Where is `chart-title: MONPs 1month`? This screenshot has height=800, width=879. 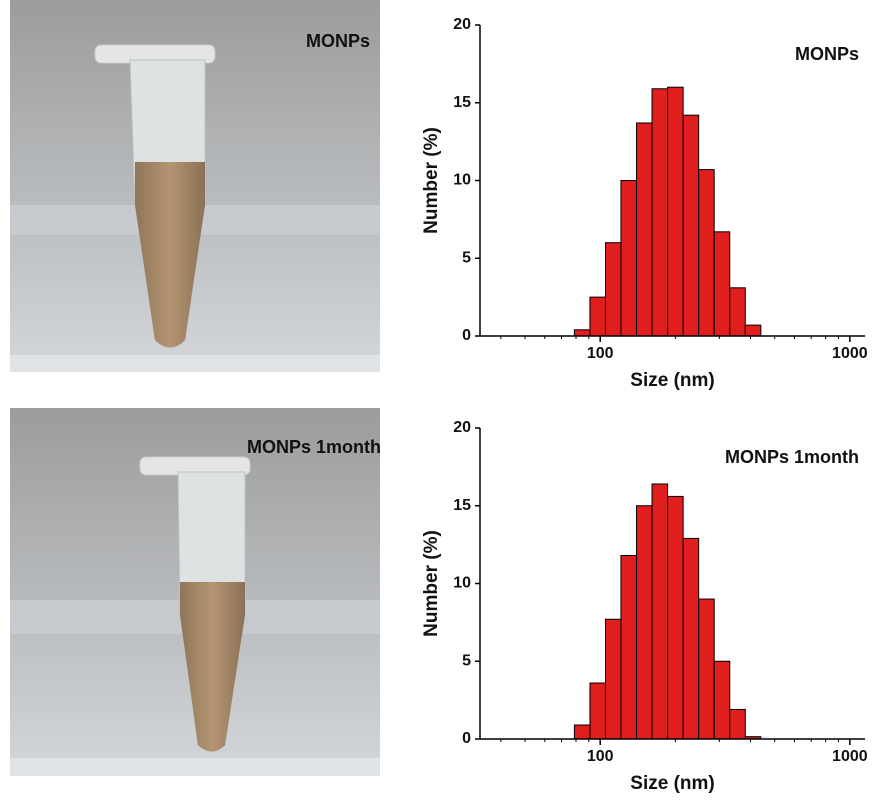
chart-title: MONPs 1month is located at coordinates (792, 457).